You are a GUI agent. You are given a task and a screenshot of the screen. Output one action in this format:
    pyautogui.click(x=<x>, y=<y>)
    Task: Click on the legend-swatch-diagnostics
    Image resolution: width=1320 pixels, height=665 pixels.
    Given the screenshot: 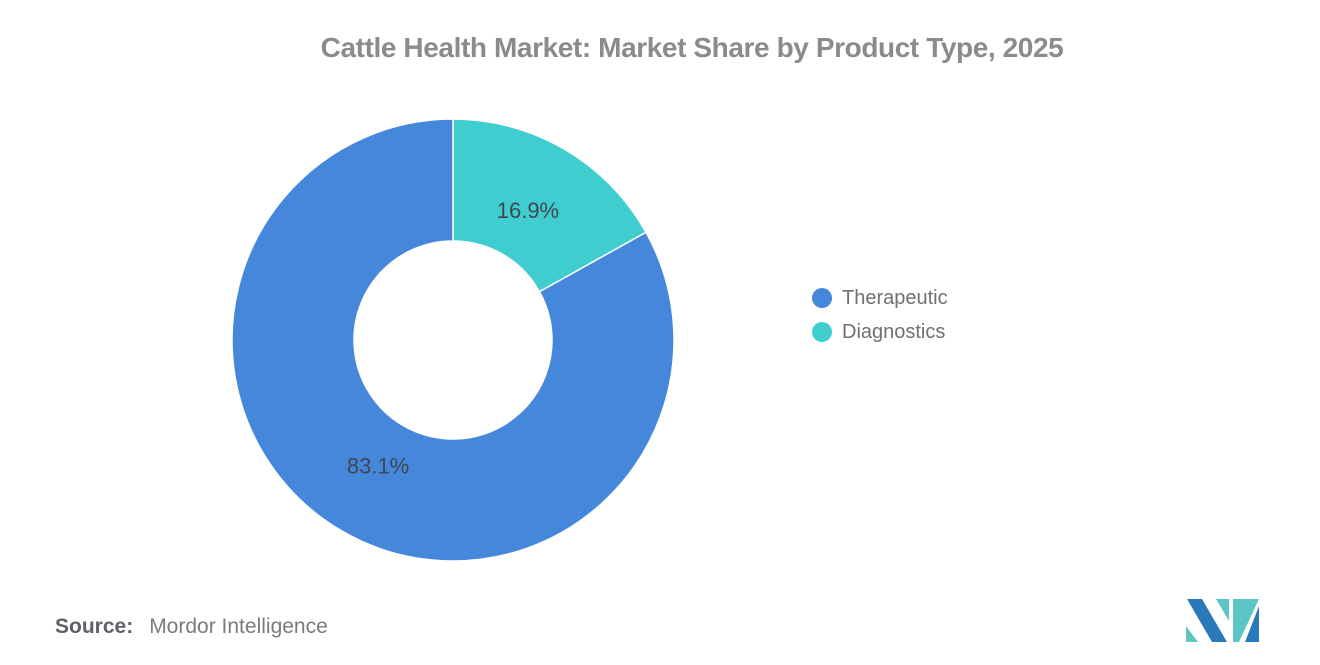 What is the action you would take?
    pyautogui.click(x=822, y=332)
    